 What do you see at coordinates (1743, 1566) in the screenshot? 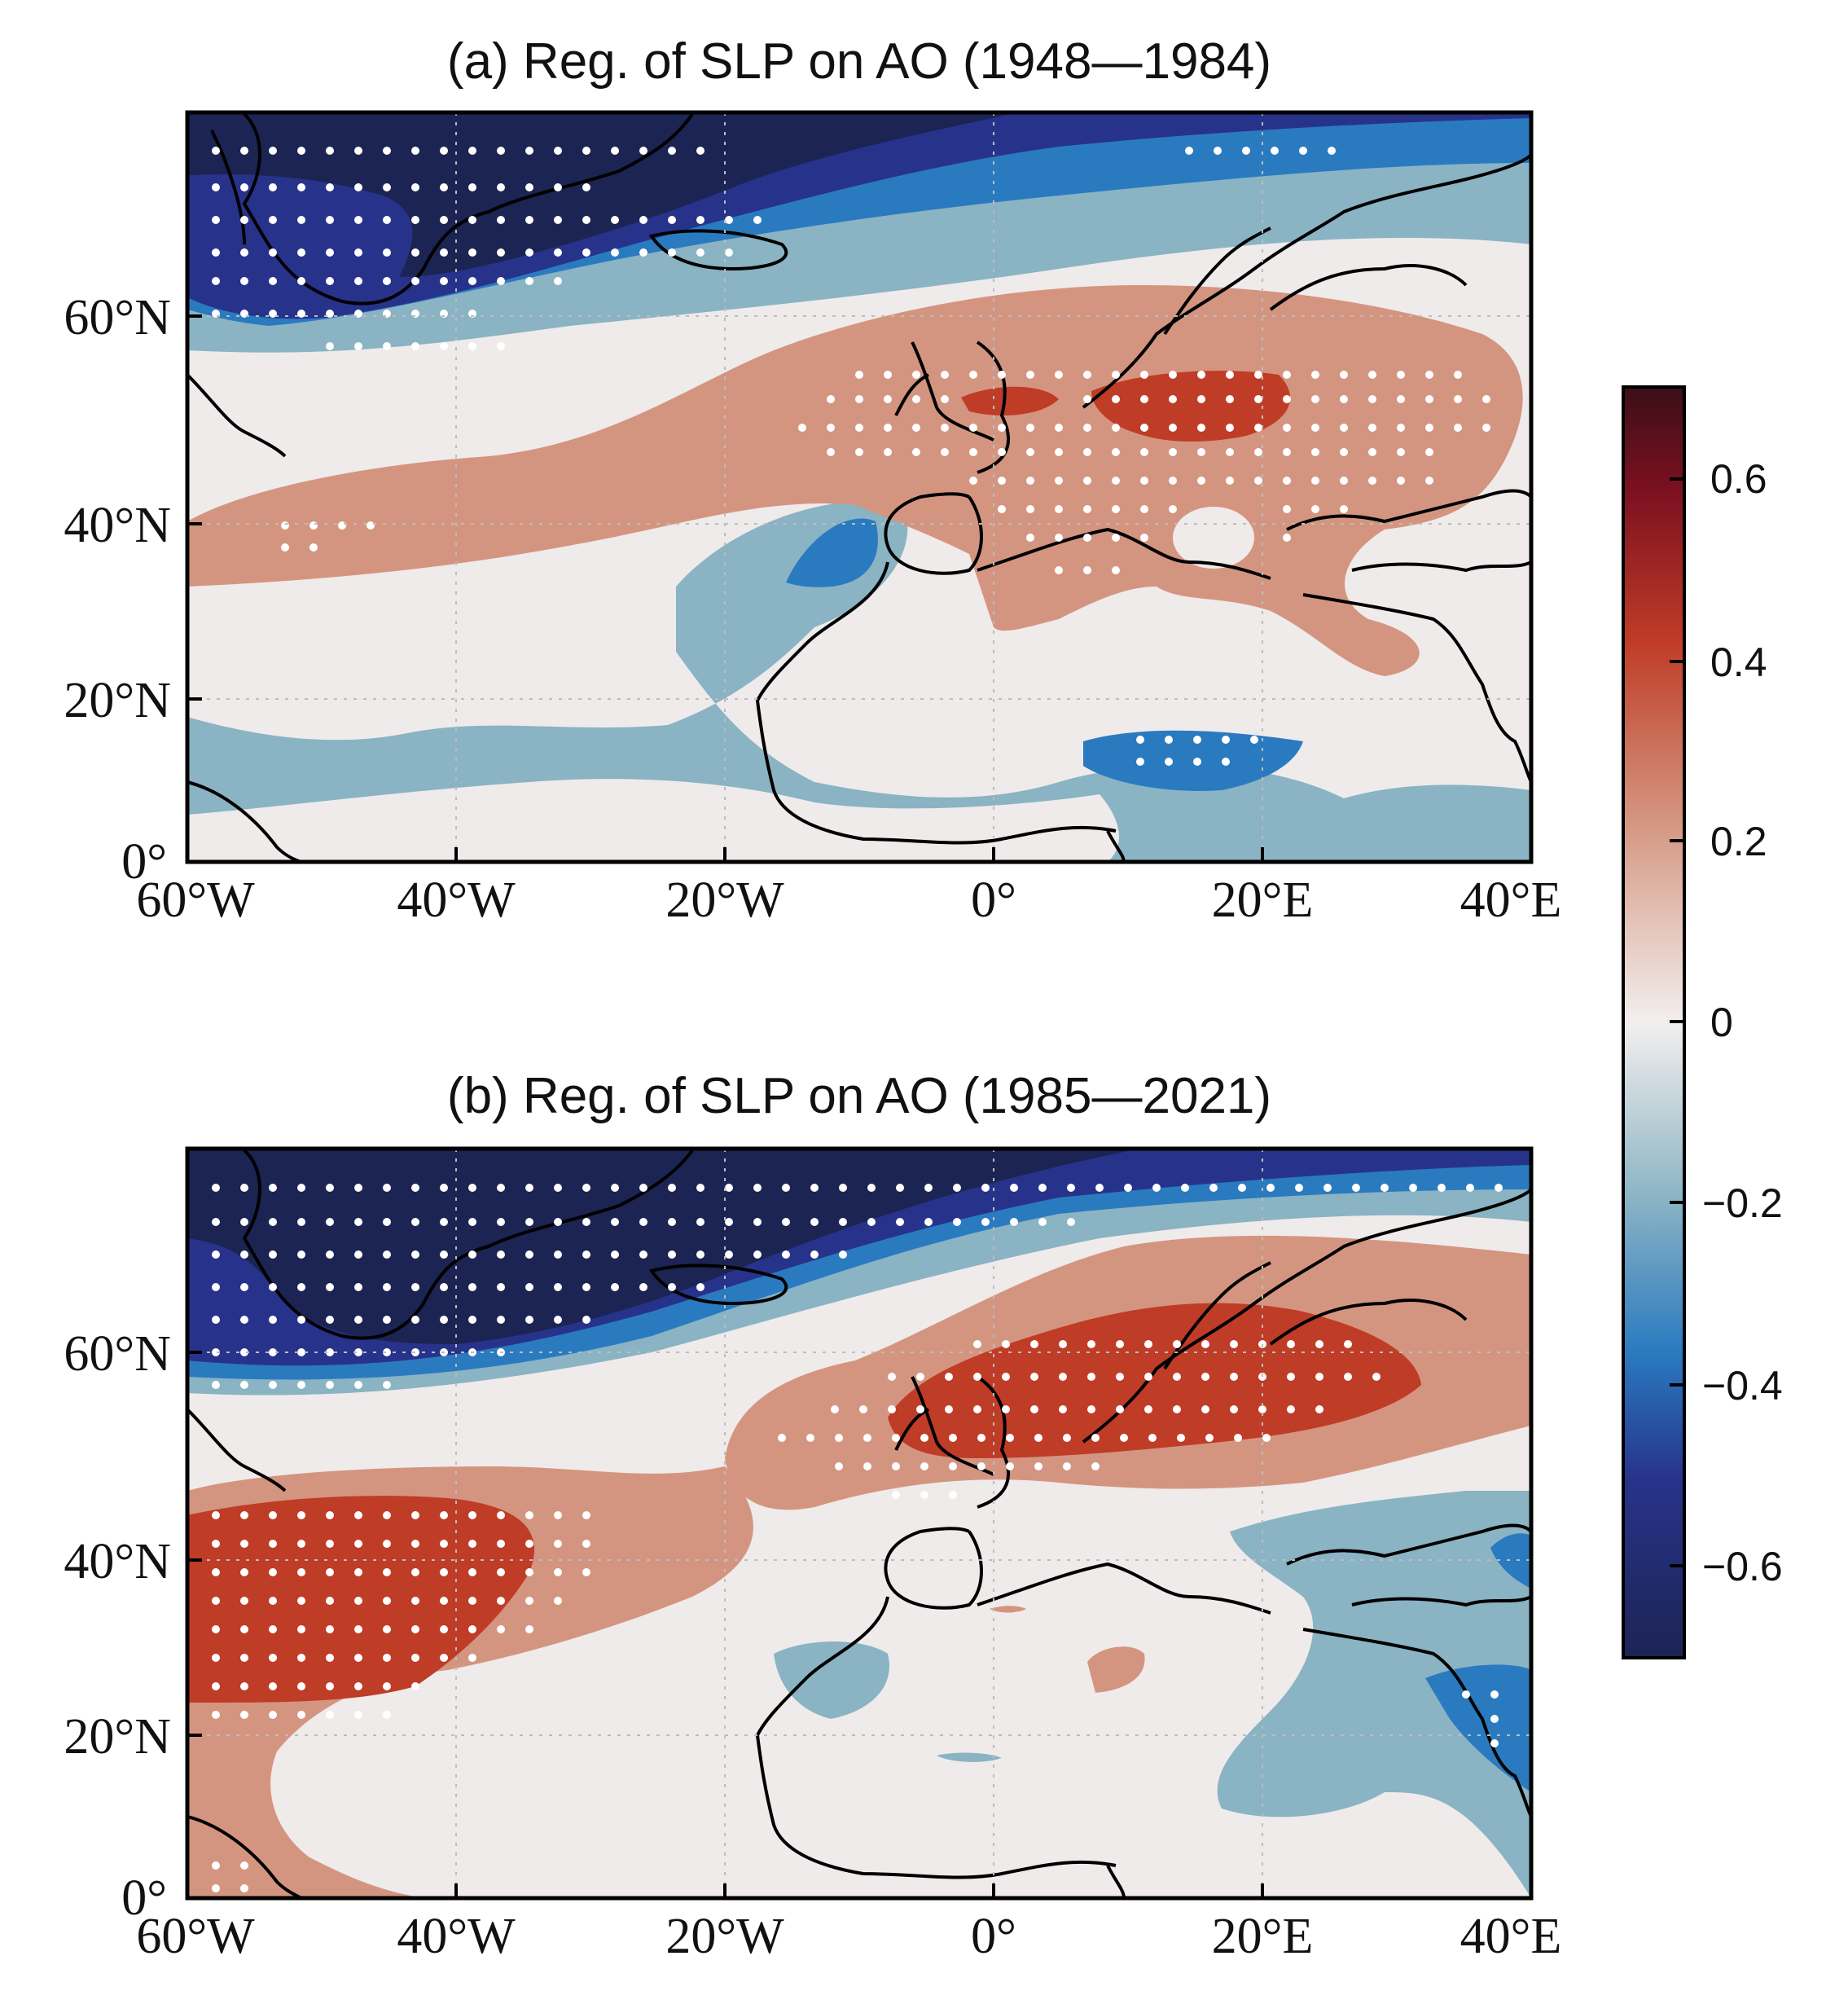
I see `colorbar-label: −0.6` at bounding box center [1743, 1566].